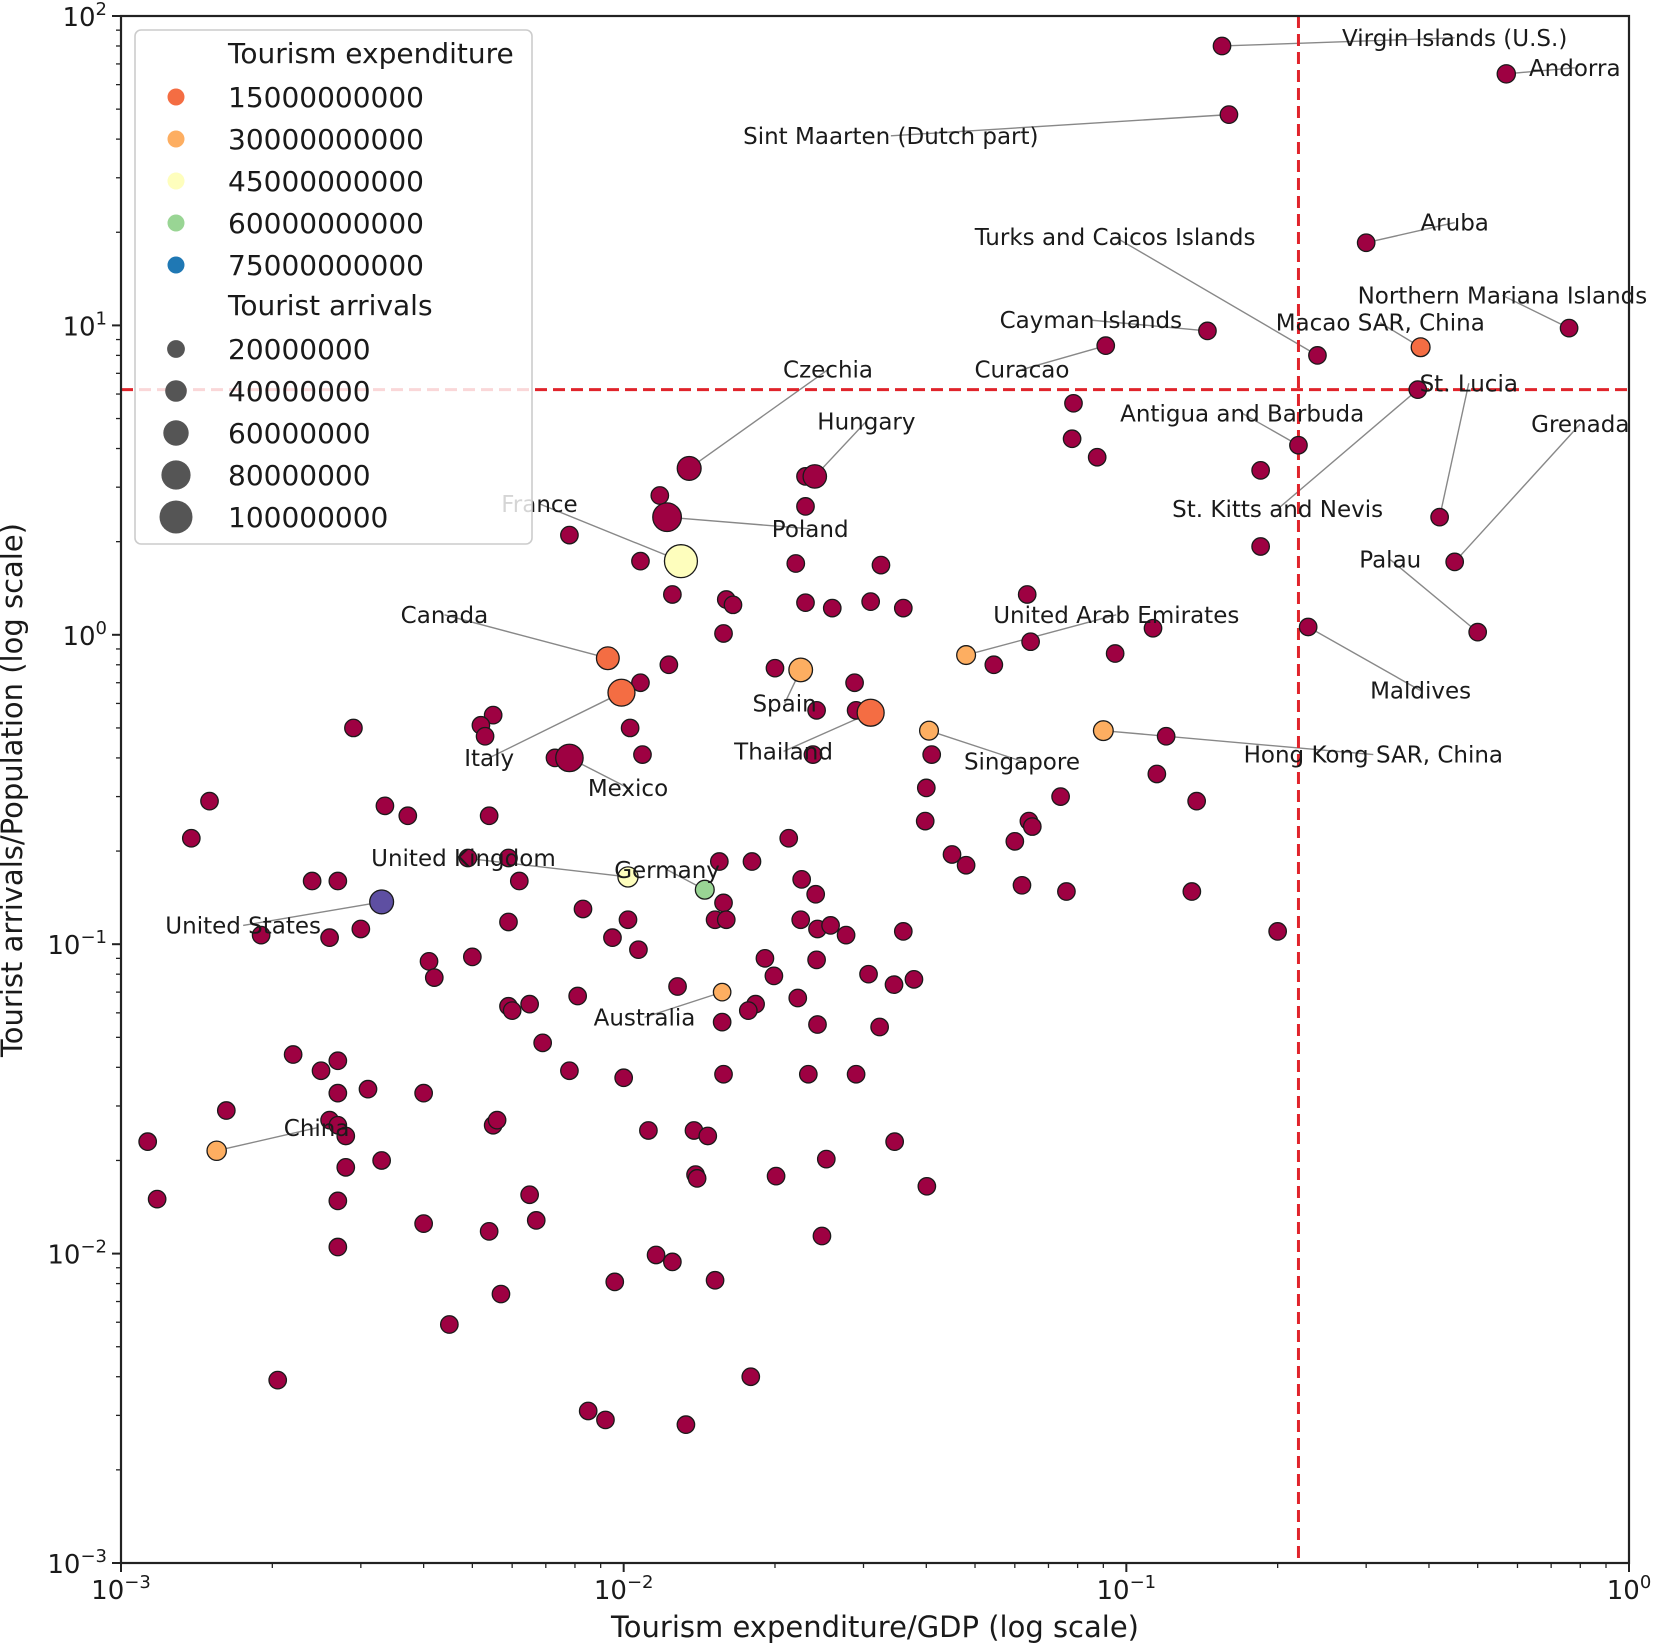 The height and width of the screenshot is (1646, 1654). Describe the element at coordinates (326, 265) in the screenshot. I see `legend-color-label: 75000000000` at that location.